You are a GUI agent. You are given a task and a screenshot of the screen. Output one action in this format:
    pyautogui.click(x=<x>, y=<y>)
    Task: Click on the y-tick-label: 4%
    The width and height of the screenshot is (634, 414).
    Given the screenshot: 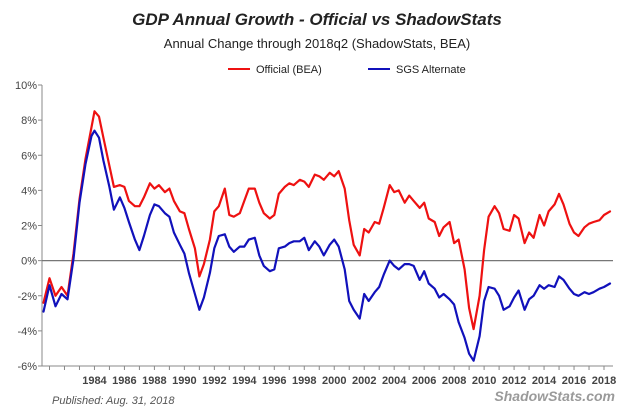 What is the action you would take?
    pyautogui.click(x=29, y=191)
    